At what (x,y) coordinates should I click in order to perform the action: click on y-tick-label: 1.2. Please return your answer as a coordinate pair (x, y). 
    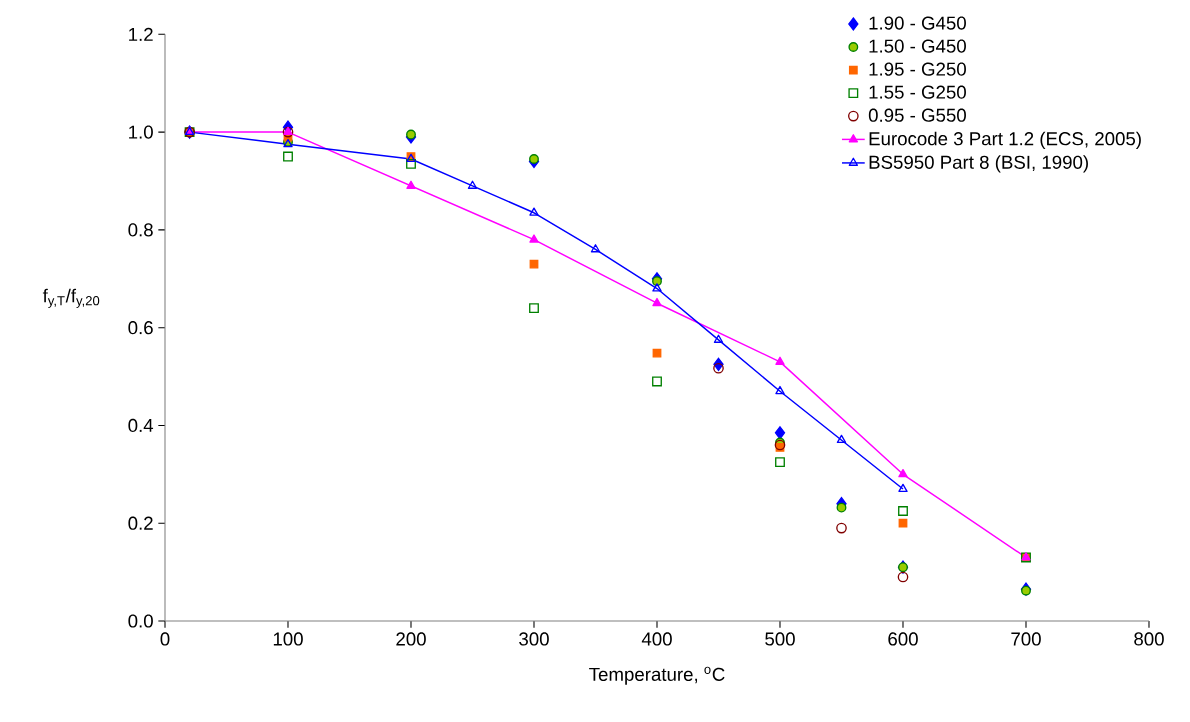
    Looking at the image, I should click on (141, 34).